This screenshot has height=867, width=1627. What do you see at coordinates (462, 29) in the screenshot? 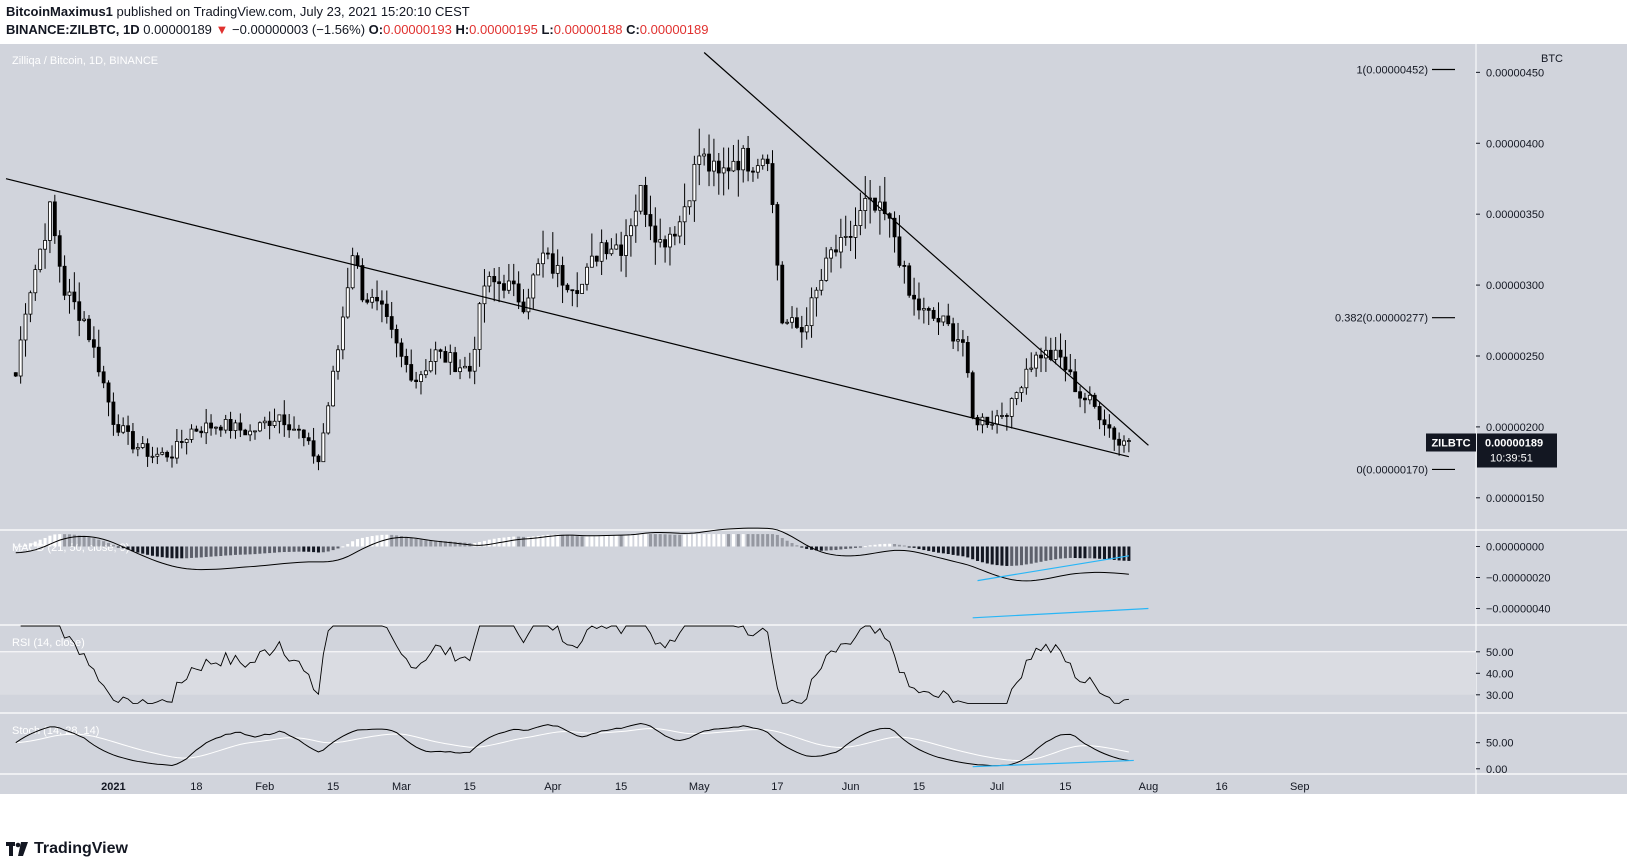
I see `high-label: H:` at bounding box center [462, 29].